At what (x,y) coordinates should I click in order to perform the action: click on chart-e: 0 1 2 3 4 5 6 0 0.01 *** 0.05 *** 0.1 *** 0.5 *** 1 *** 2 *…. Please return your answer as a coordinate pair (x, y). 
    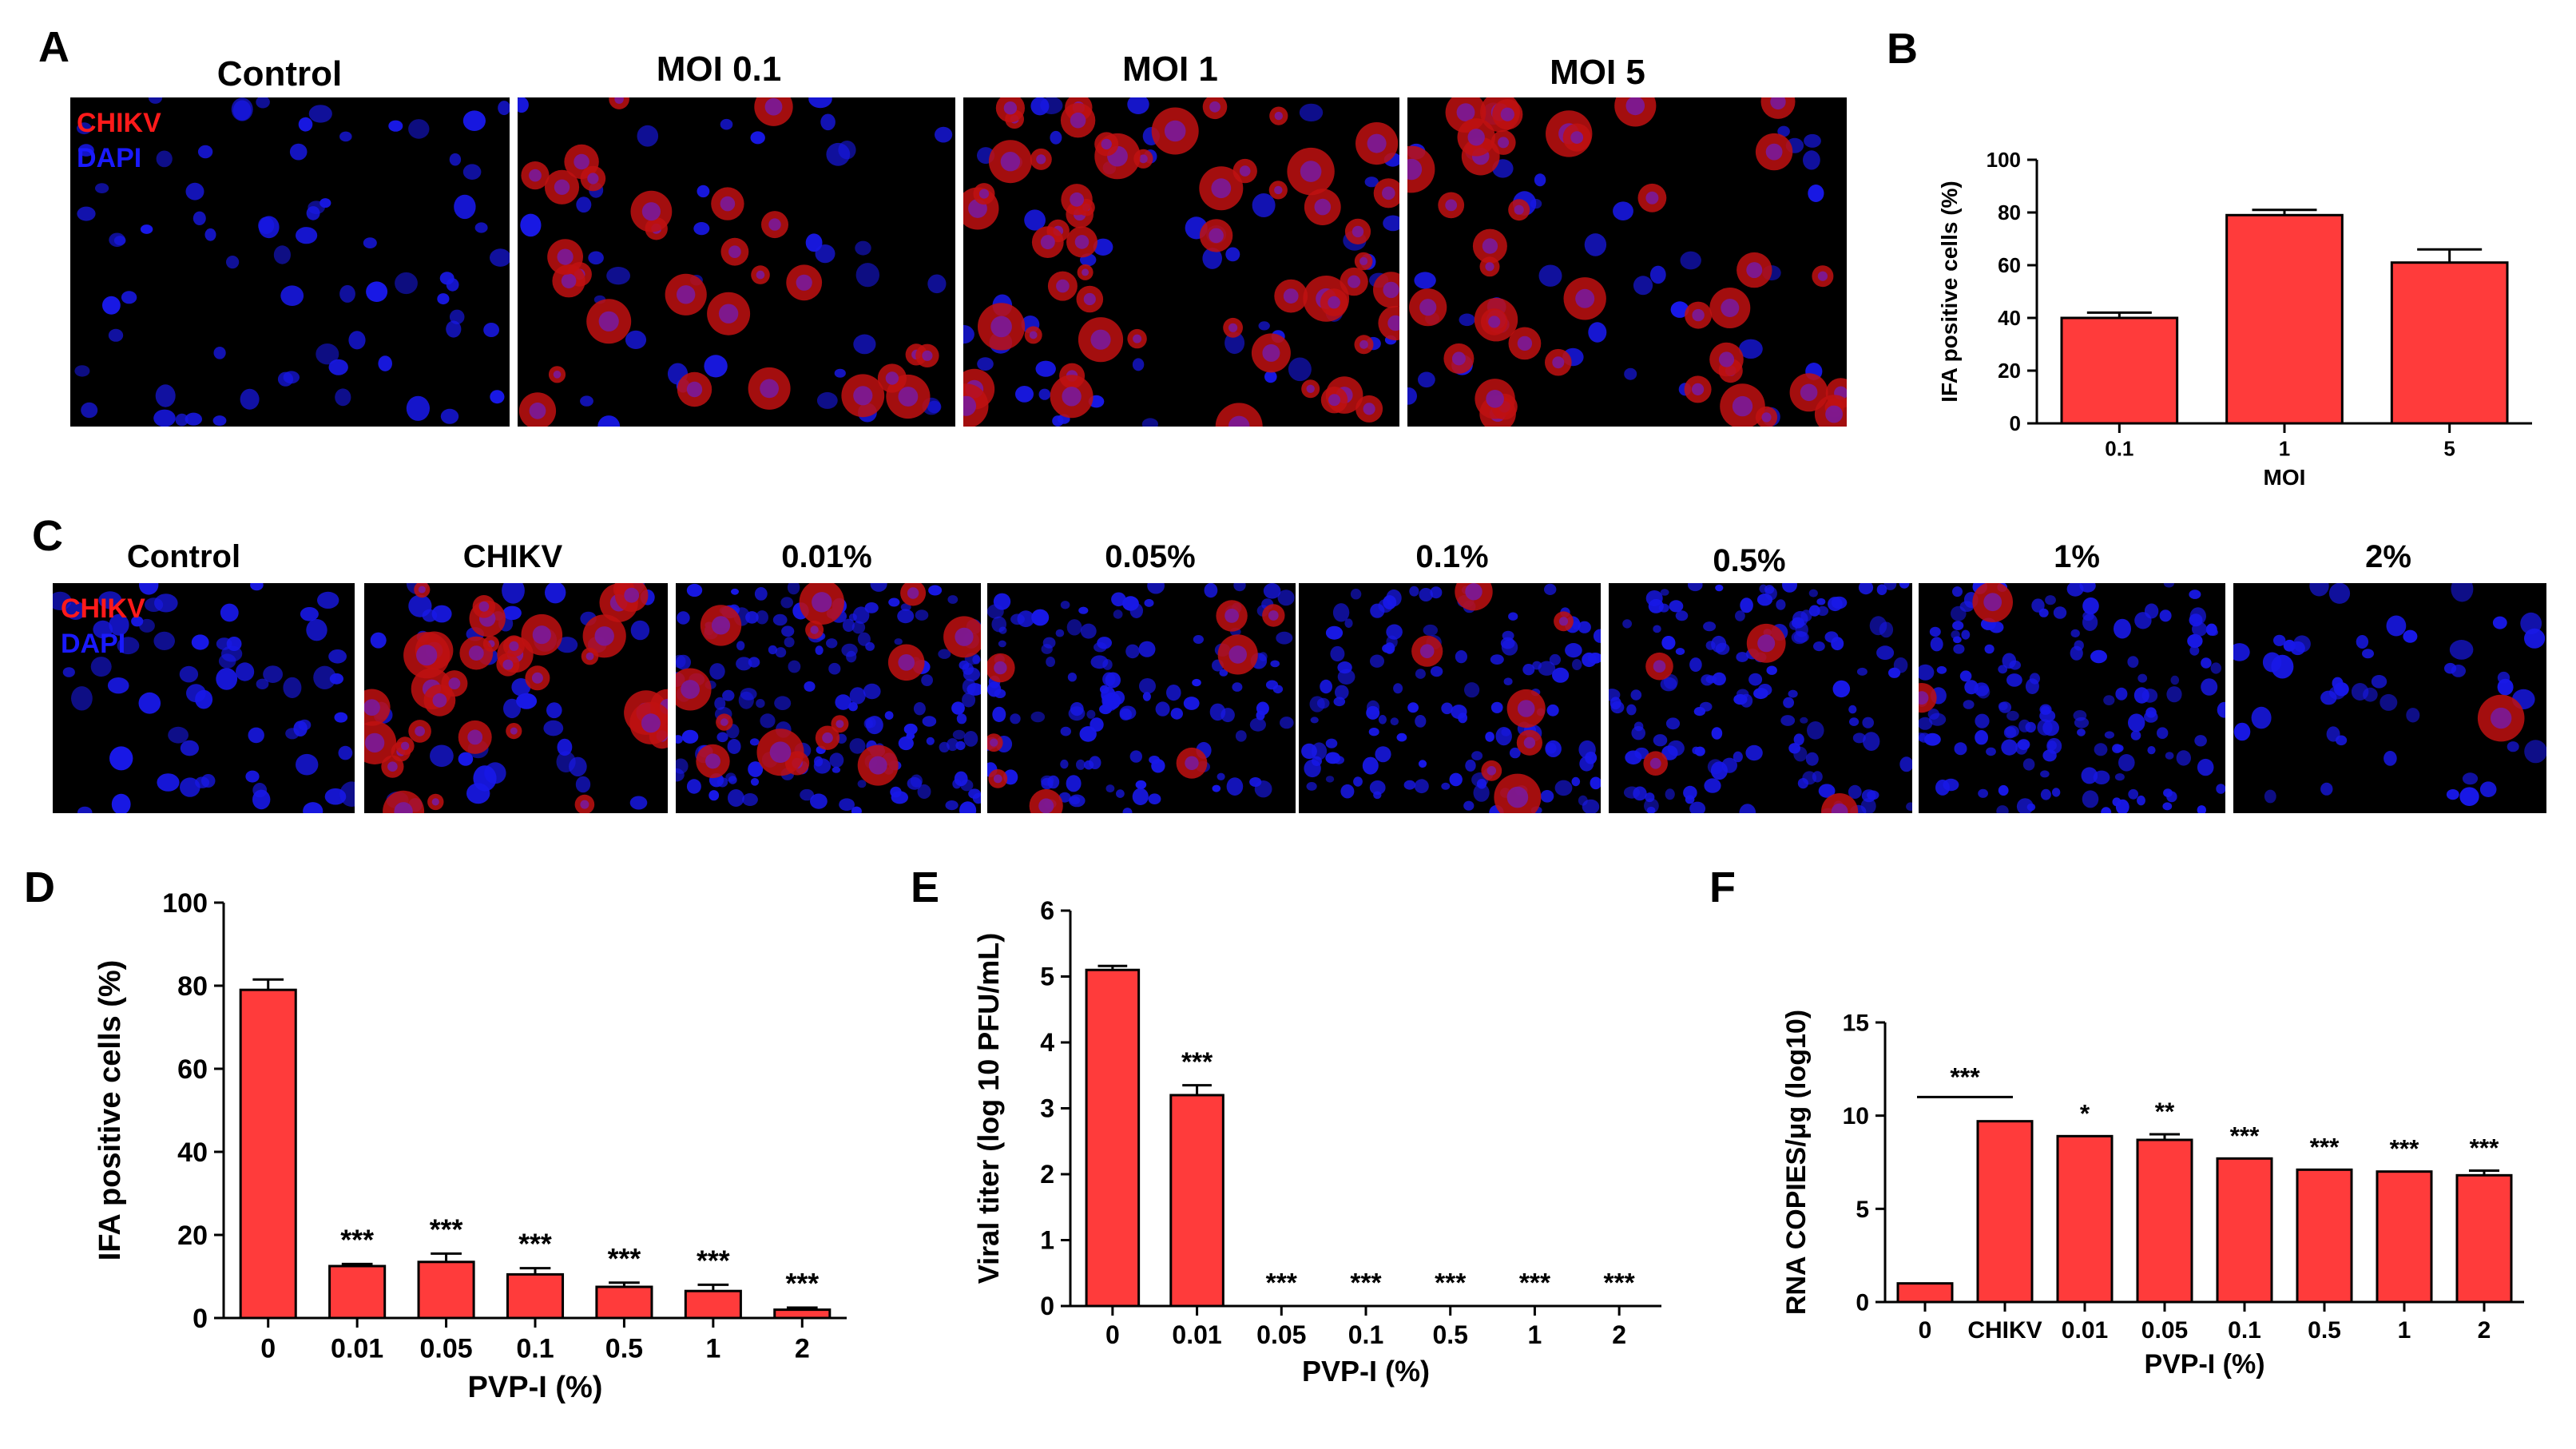
    Looking at the image, I should click on (1316, 1141).